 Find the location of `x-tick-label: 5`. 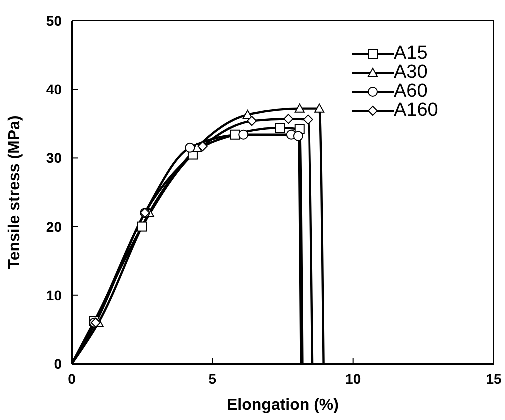

x-tick-label: 5 is located at coordinates (212, 378).